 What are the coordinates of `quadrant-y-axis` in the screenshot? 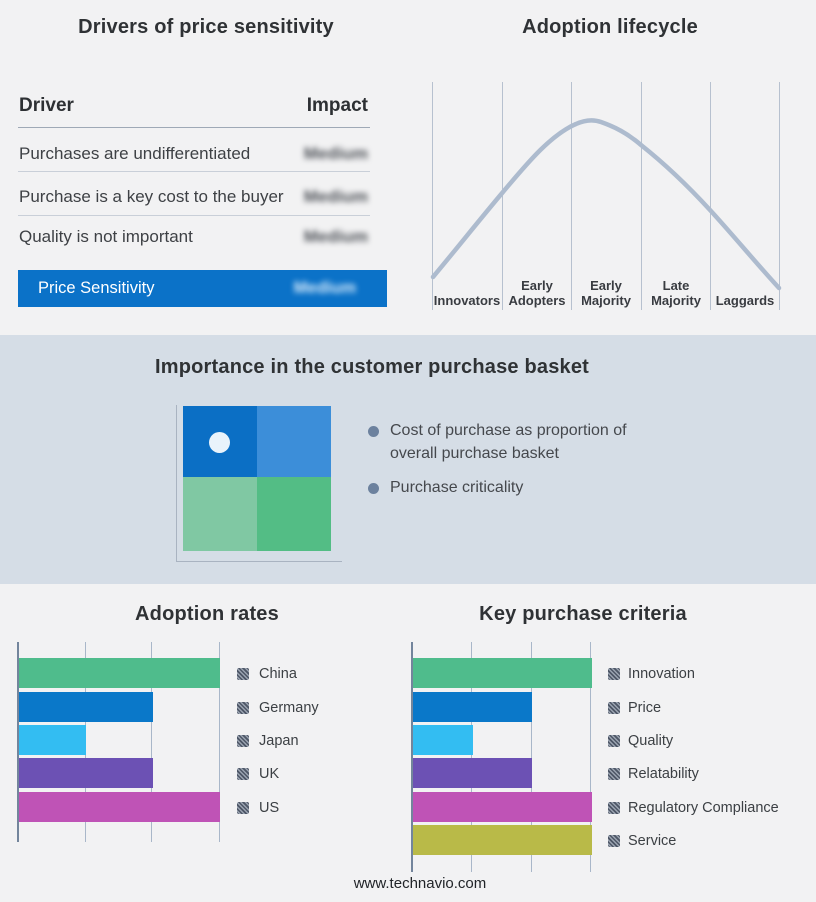 It's located at (176, 483).